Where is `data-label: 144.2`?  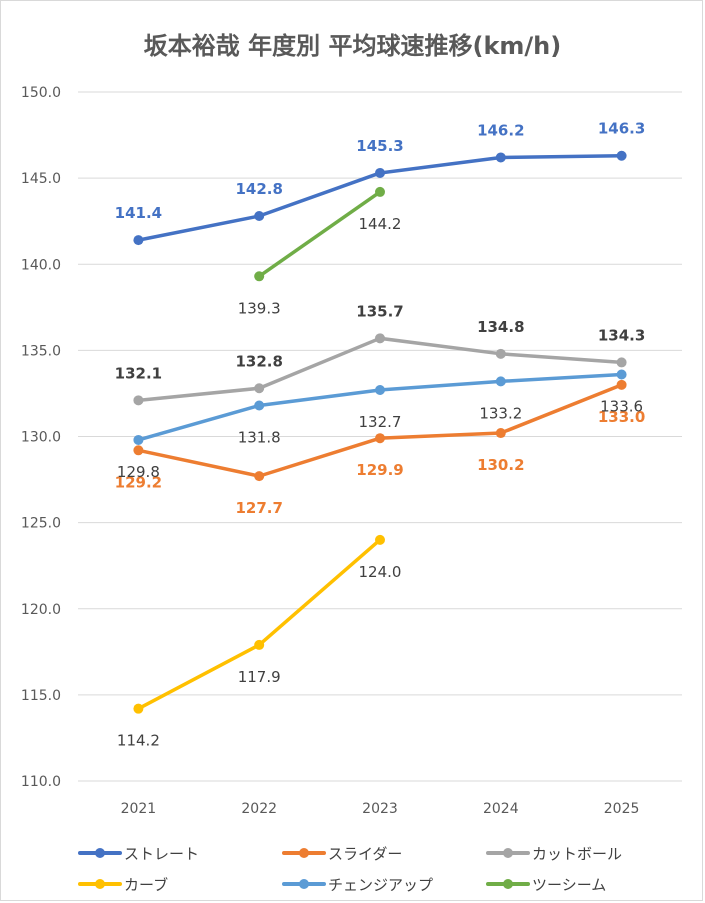 data-label: 144.2 is located at coordinates (380, 224).